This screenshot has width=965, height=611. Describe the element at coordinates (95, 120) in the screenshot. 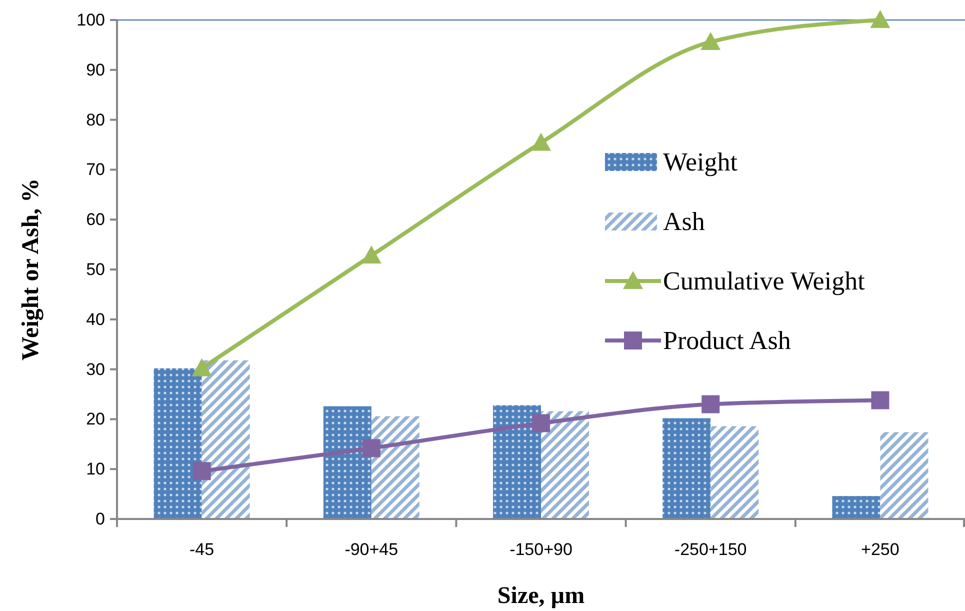

I see `y-tick-label: 80` at that location.